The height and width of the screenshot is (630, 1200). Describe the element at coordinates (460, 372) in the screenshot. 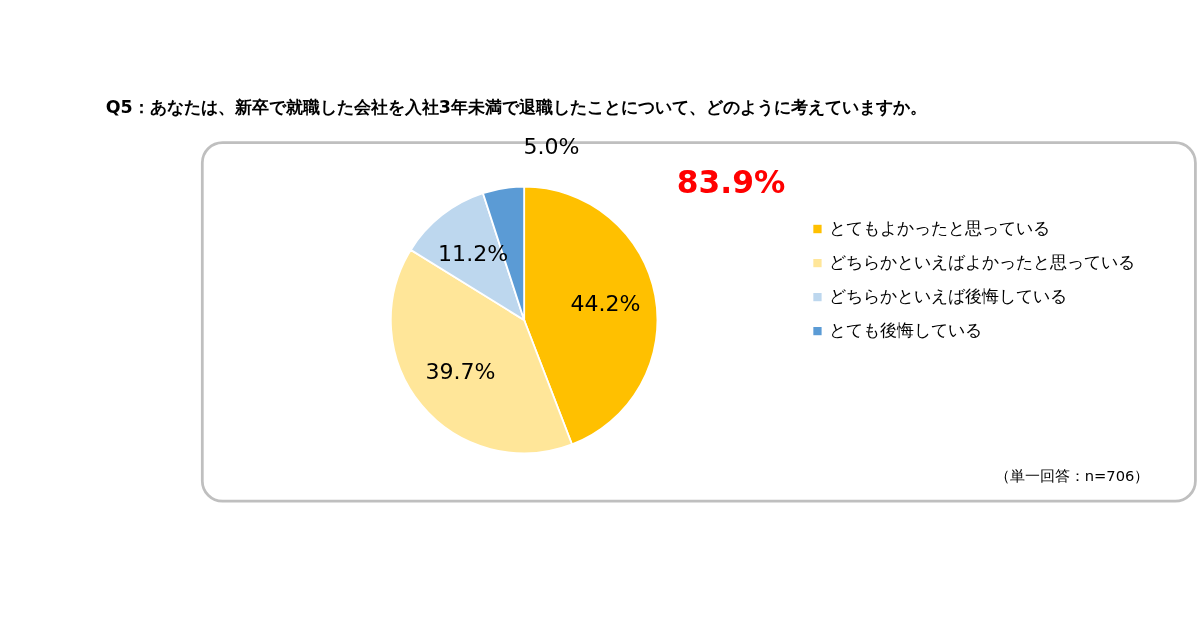

I see `data-label: 39.7%` at that location.